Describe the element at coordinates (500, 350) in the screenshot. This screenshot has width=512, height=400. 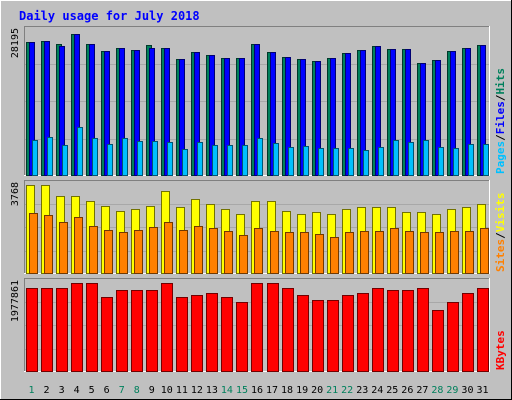
I see `legend-entry-kbytes: KBytes` at that location.